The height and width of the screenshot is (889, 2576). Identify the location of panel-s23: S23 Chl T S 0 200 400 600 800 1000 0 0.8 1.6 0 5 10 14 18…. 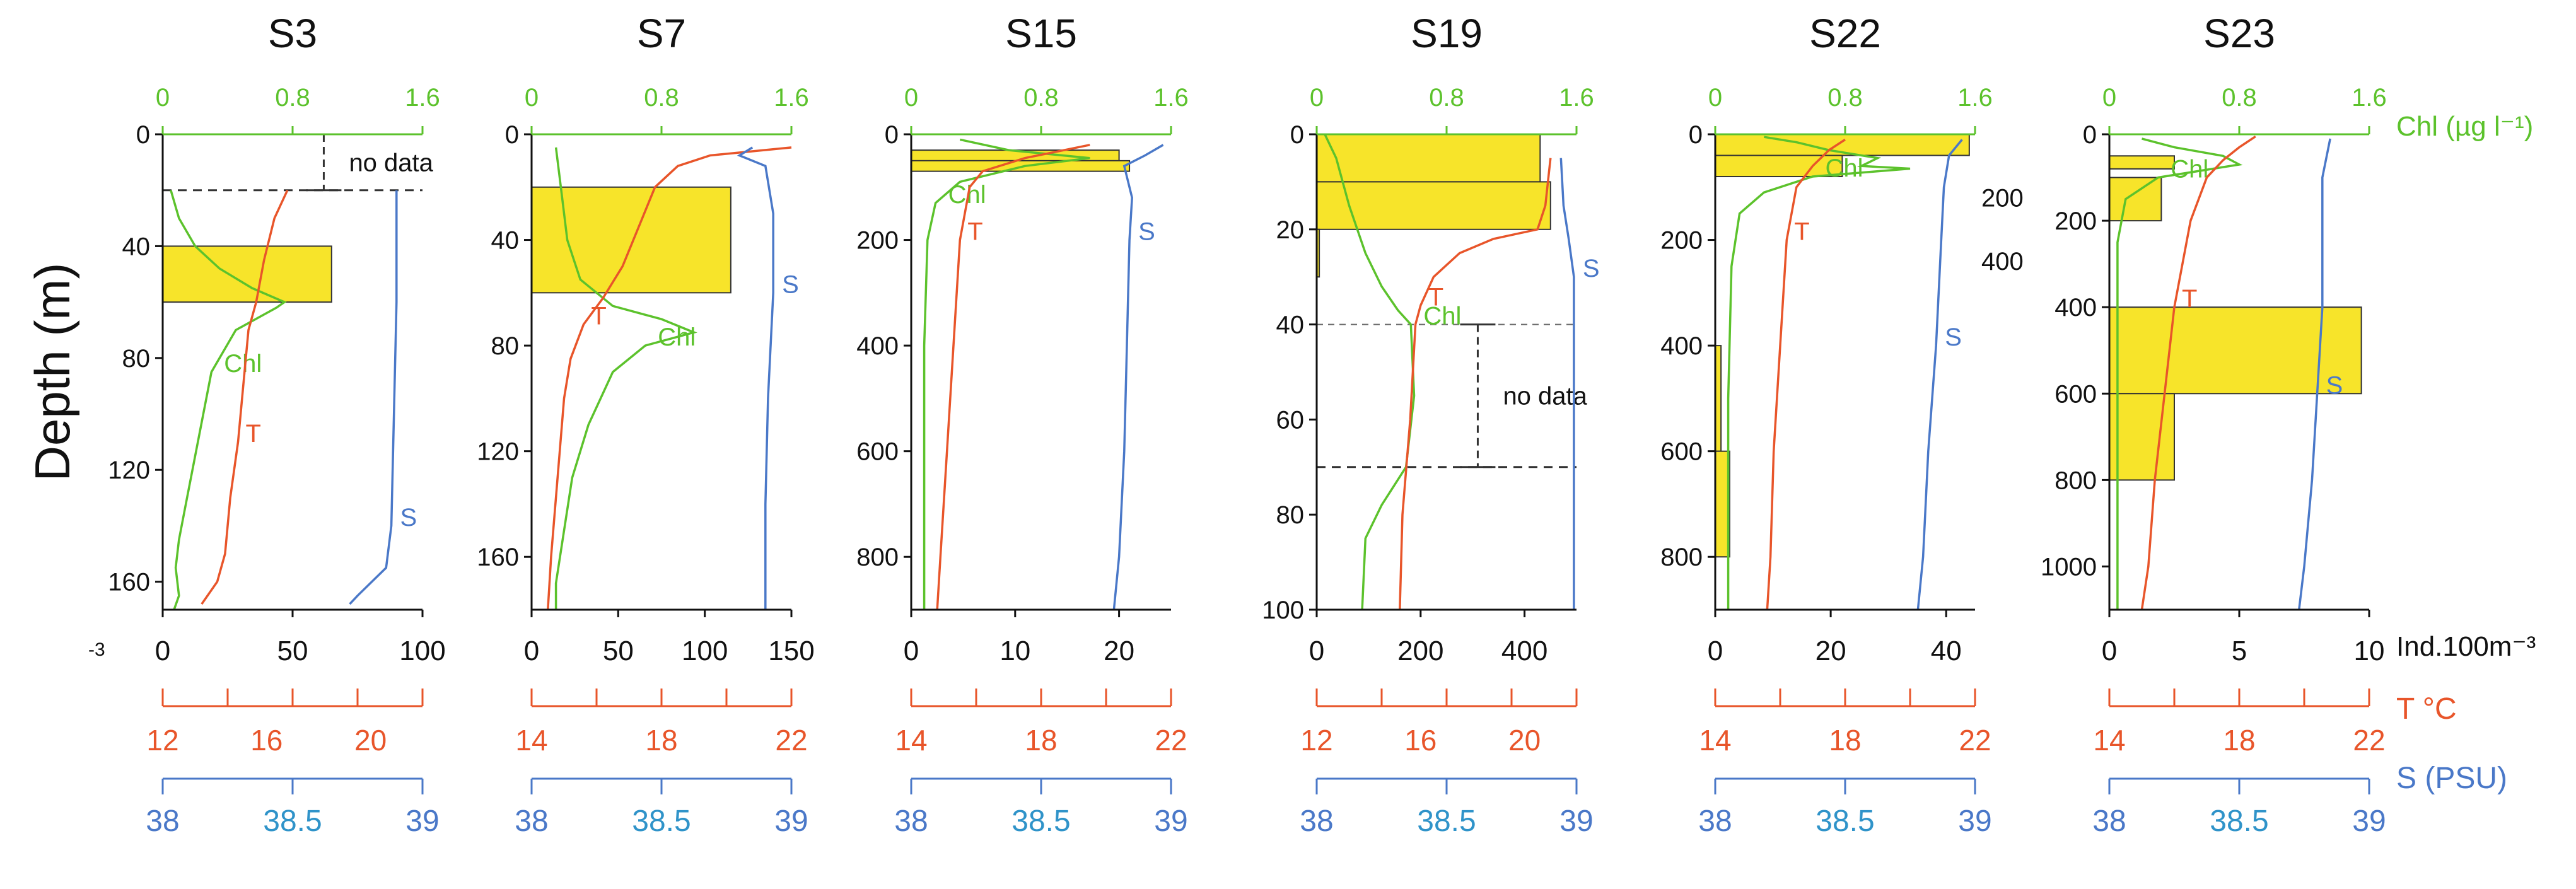
(2214, 424).